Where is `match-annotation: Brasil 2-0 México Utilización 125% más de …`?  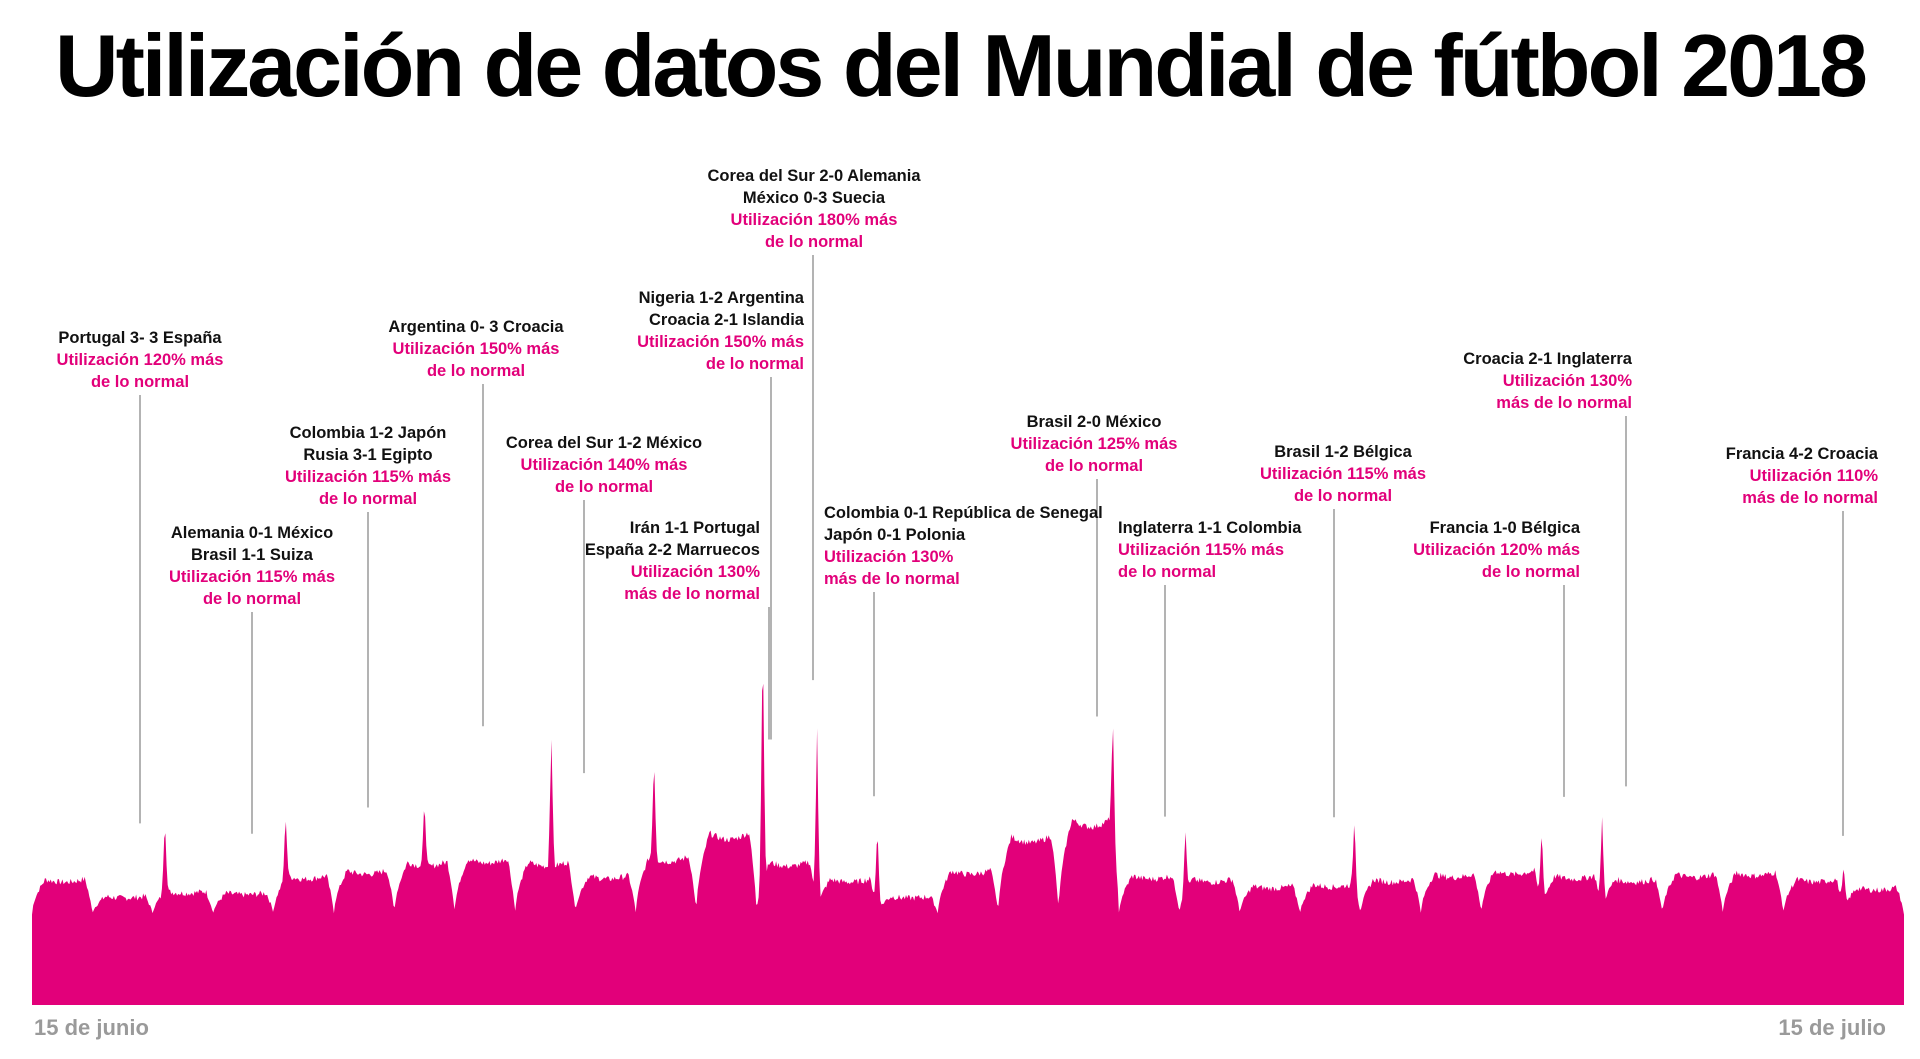
match-annotation: Brasil 2-0 México Utilización 125% más de … is located at coordinates (1094, 444).